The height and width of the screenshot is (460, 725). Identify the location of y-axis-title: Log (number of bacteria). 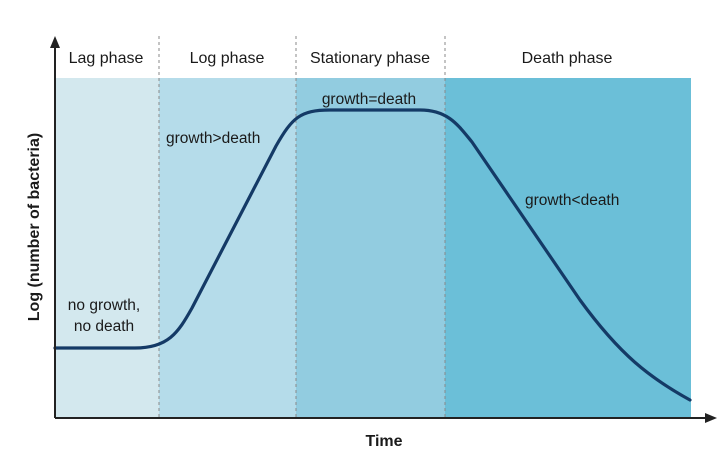
(34, 227).